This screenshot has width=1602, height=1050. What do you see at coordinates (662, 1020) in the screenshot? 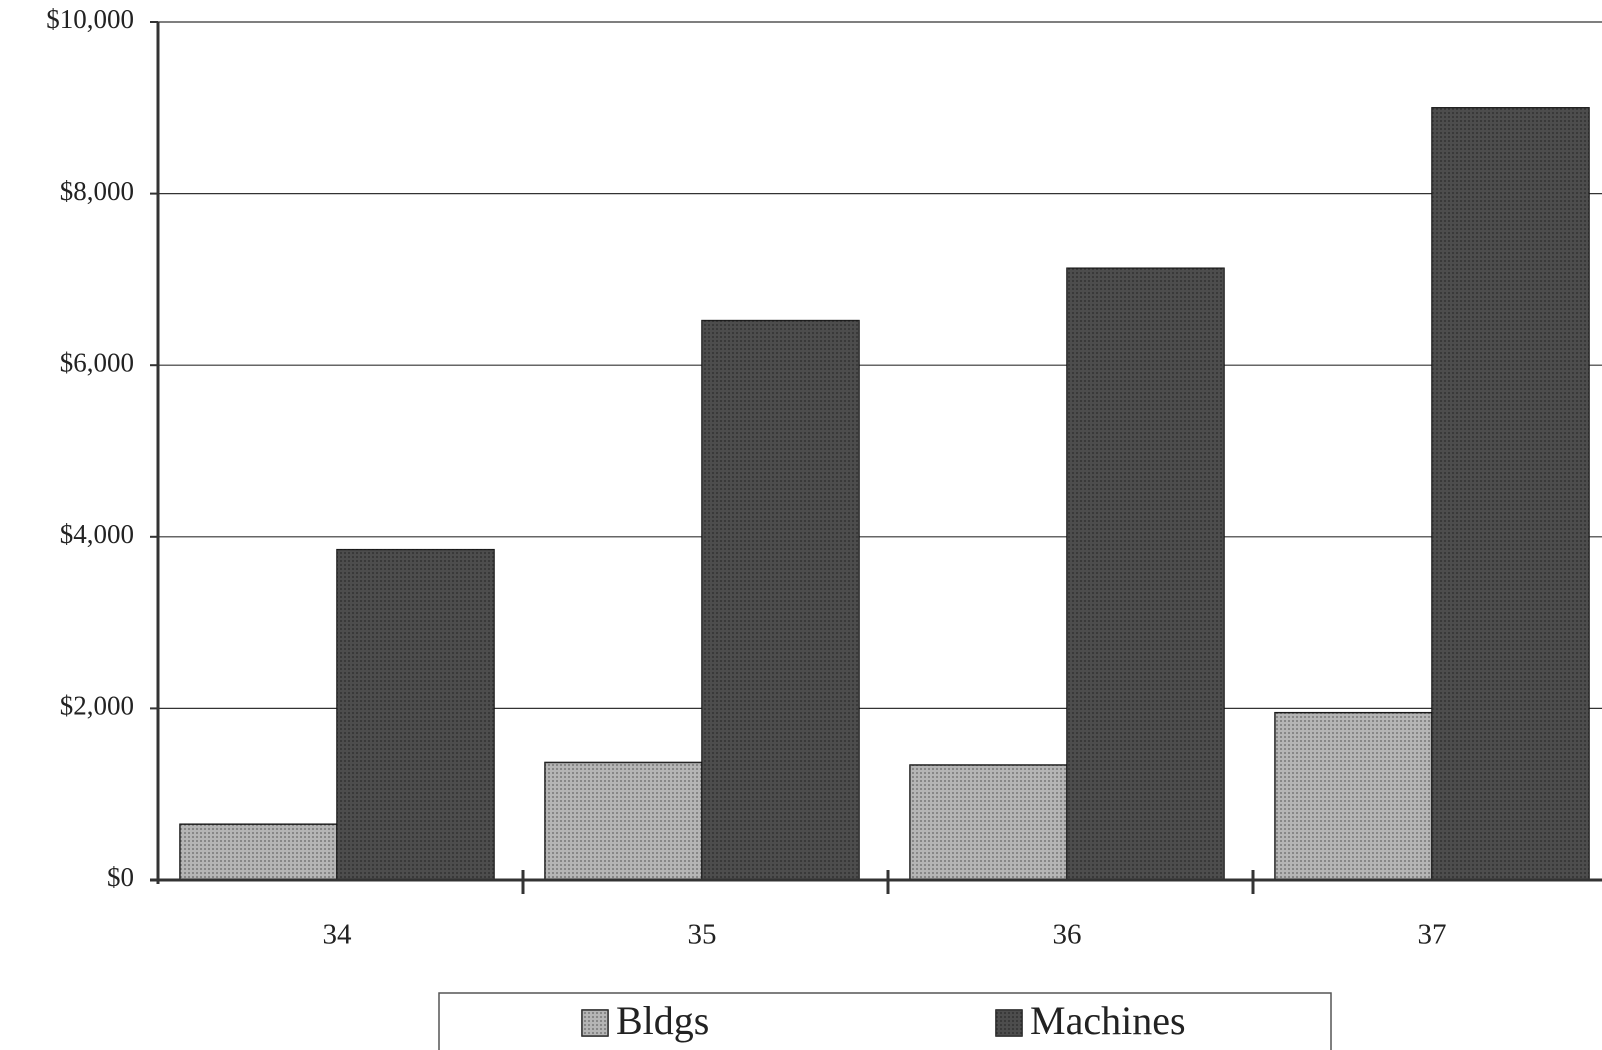
I see `legend-label: Bldgs` at bounding box center [662, 1020].